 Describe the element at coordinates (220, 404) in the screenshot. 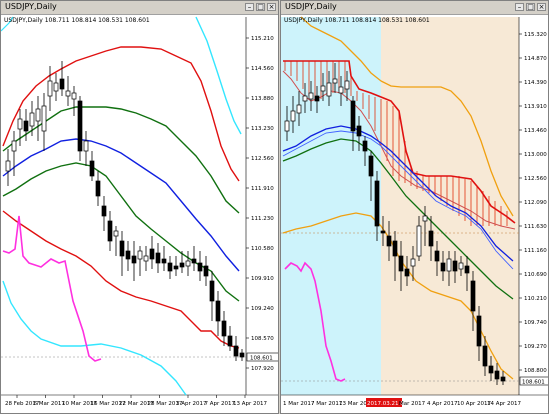

I see `left-date-label: 7 Apr 2017` at that location.